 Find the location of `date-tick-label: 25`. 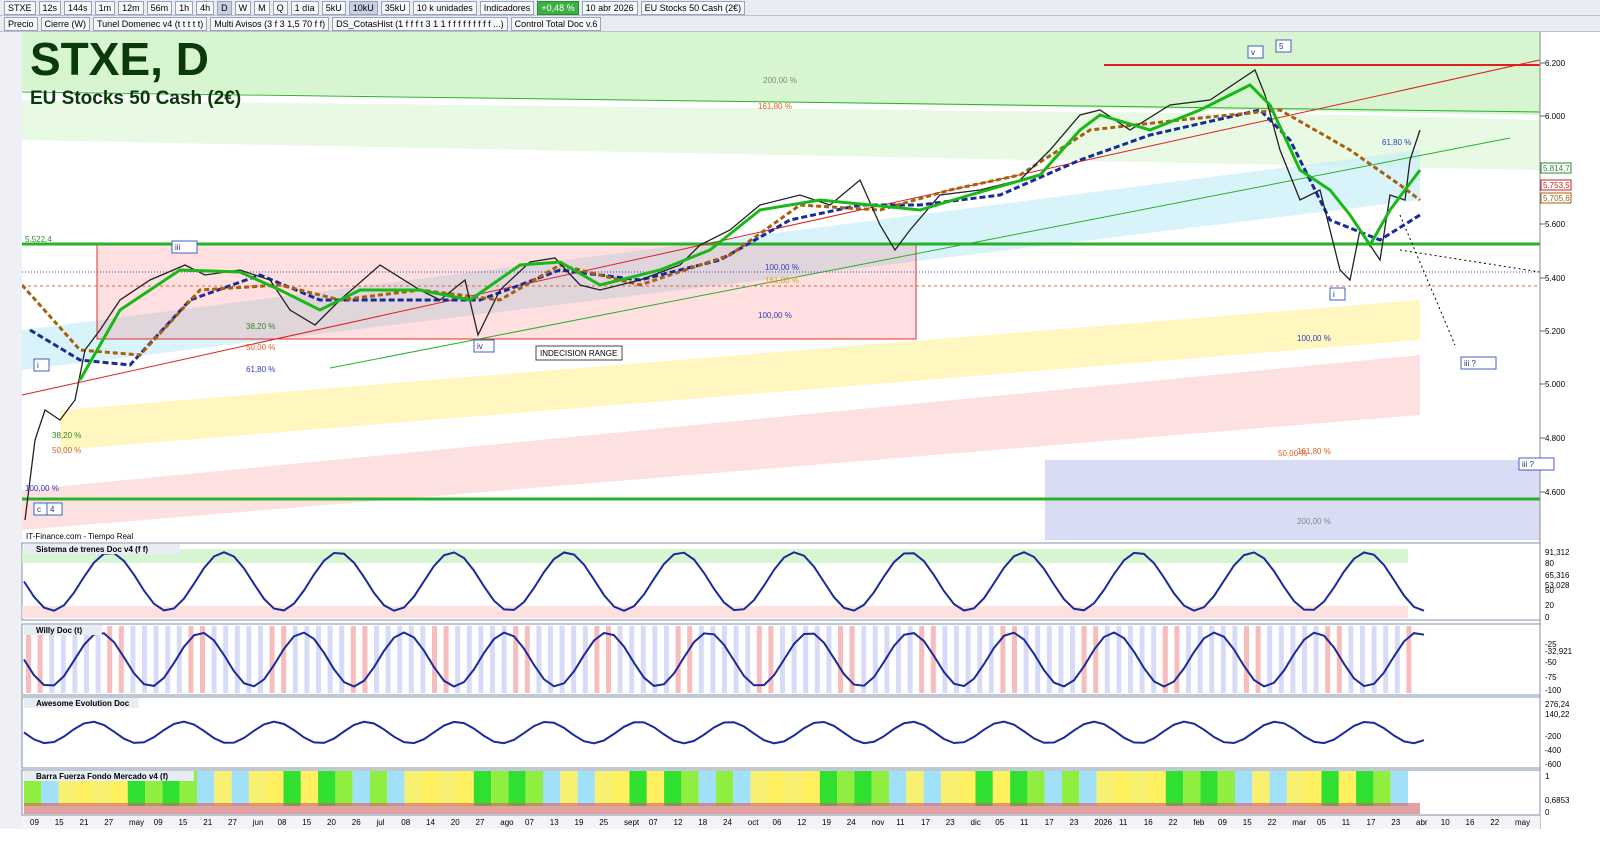

date-tick-label: 25 is located at coordinates (603, 822).